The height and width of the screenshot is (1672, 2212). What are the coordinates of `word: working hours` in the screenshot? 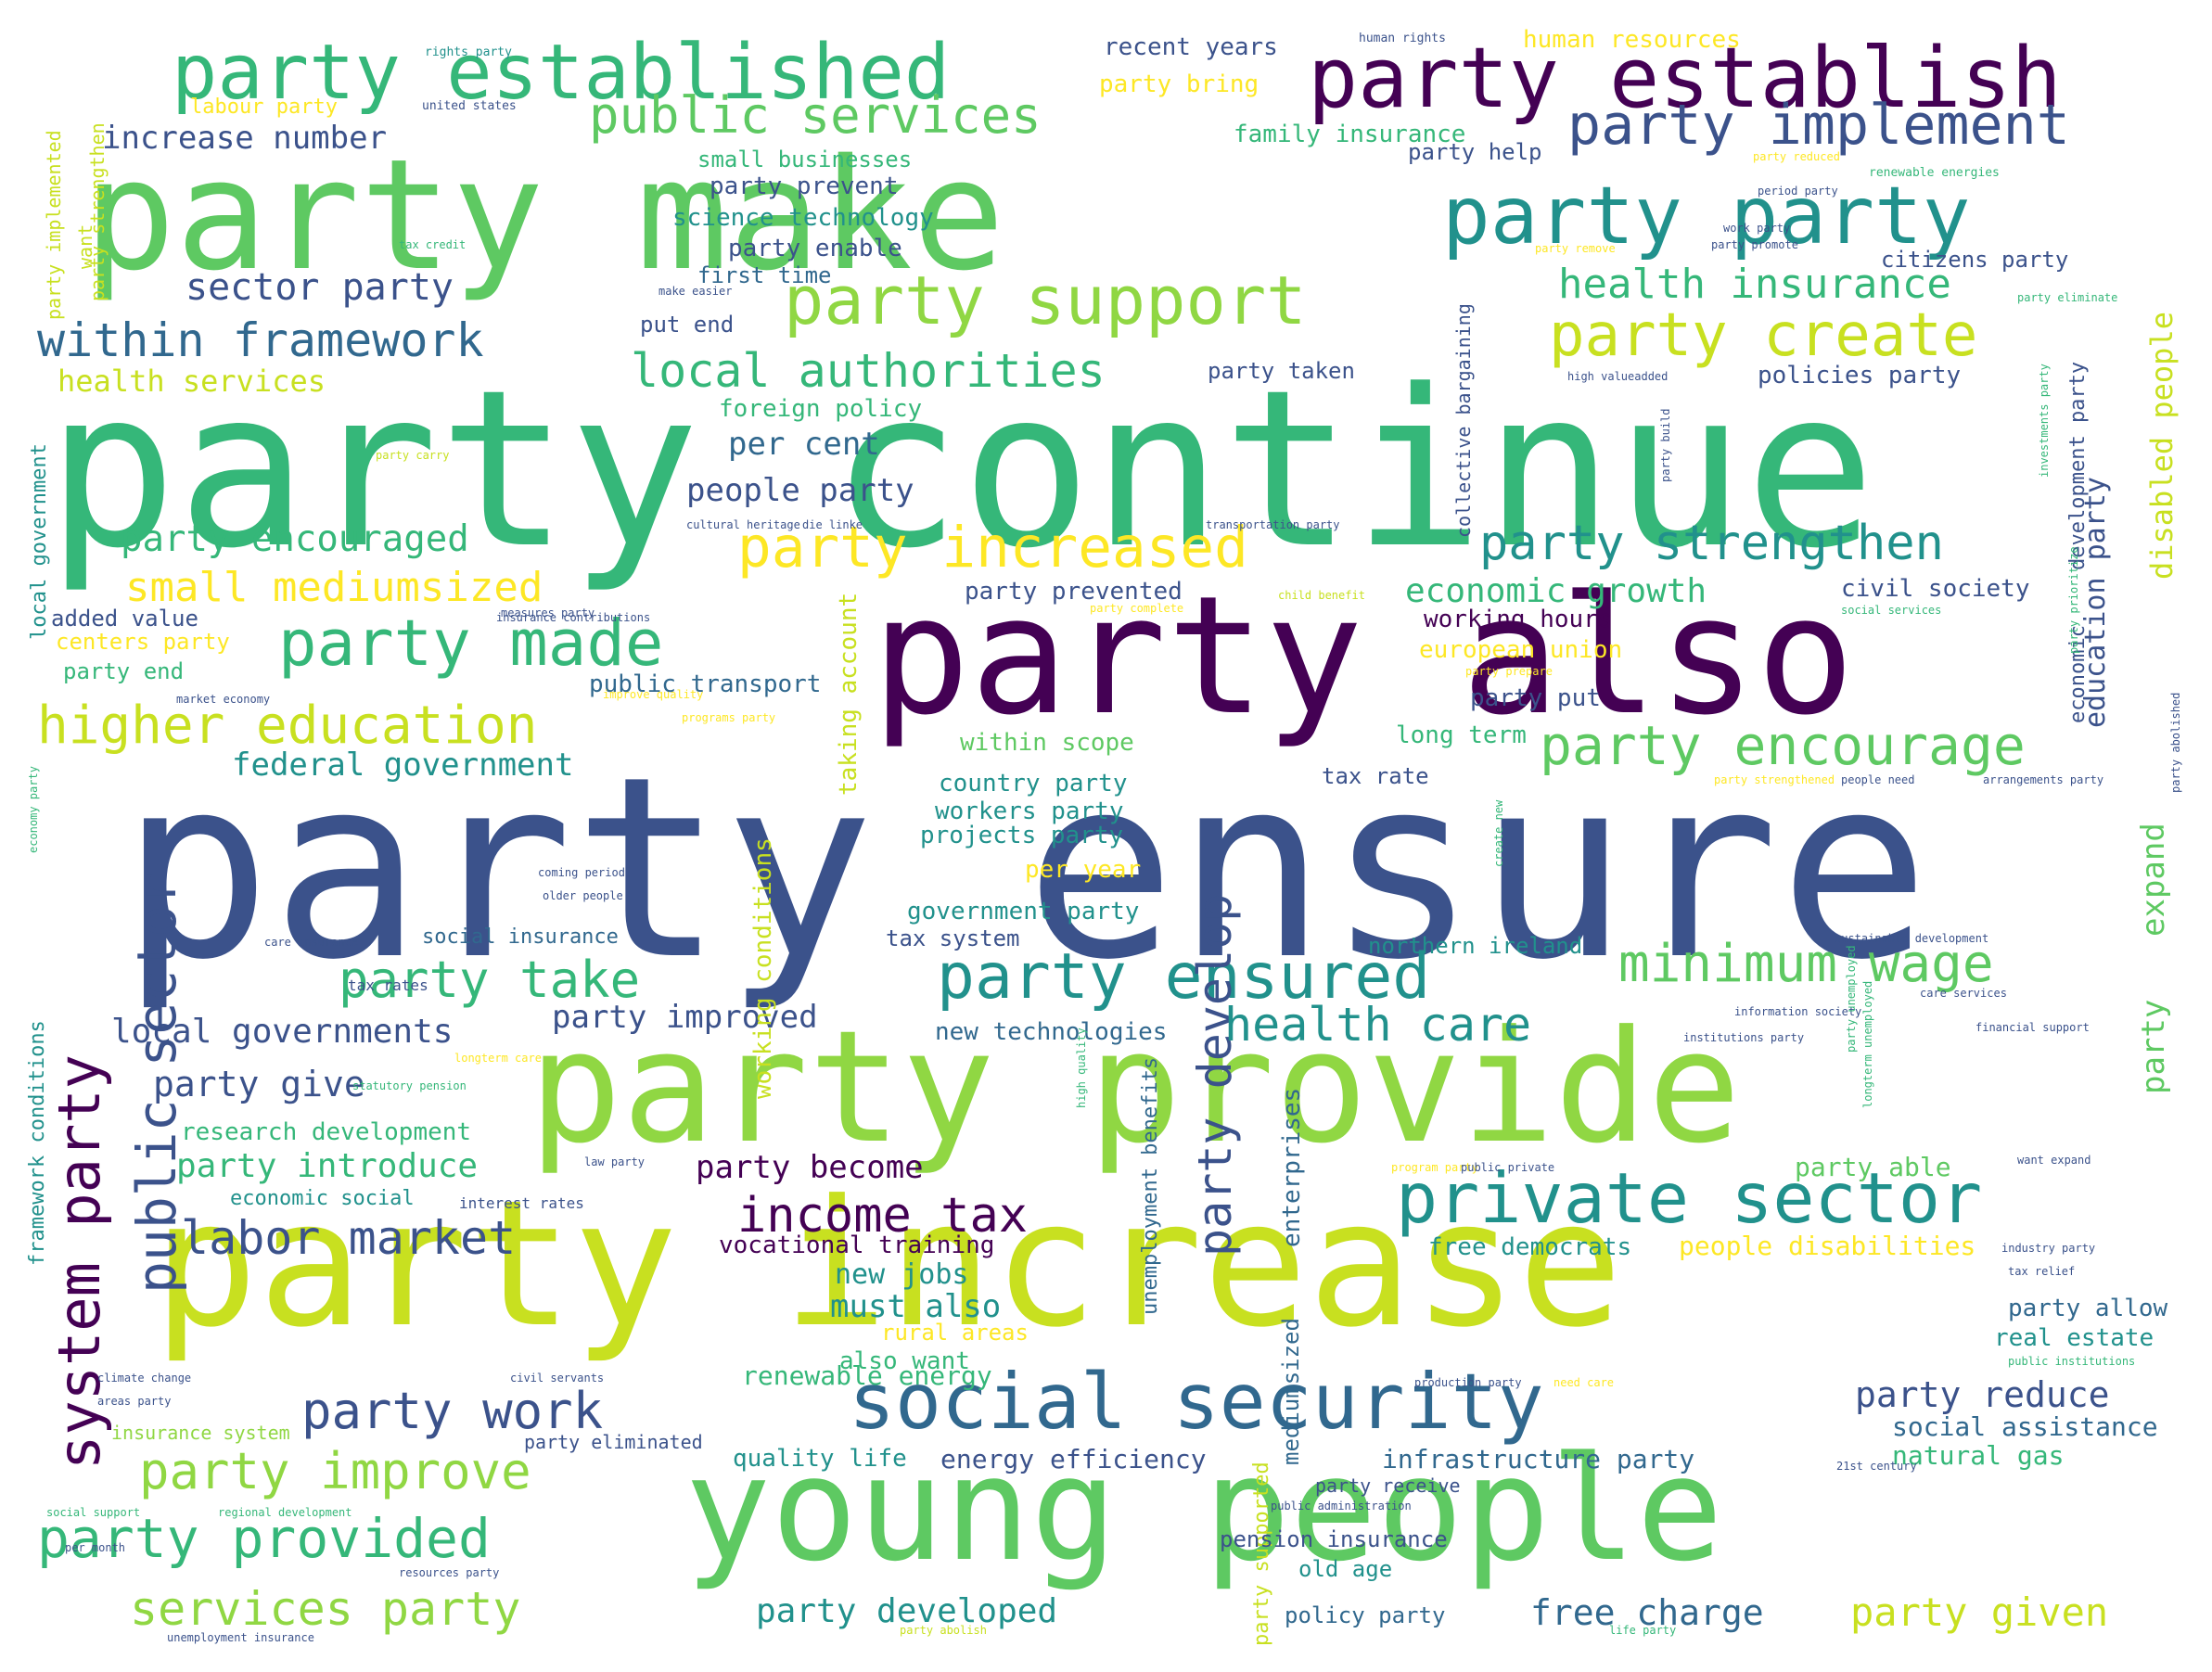 It's located at (1519, 619).